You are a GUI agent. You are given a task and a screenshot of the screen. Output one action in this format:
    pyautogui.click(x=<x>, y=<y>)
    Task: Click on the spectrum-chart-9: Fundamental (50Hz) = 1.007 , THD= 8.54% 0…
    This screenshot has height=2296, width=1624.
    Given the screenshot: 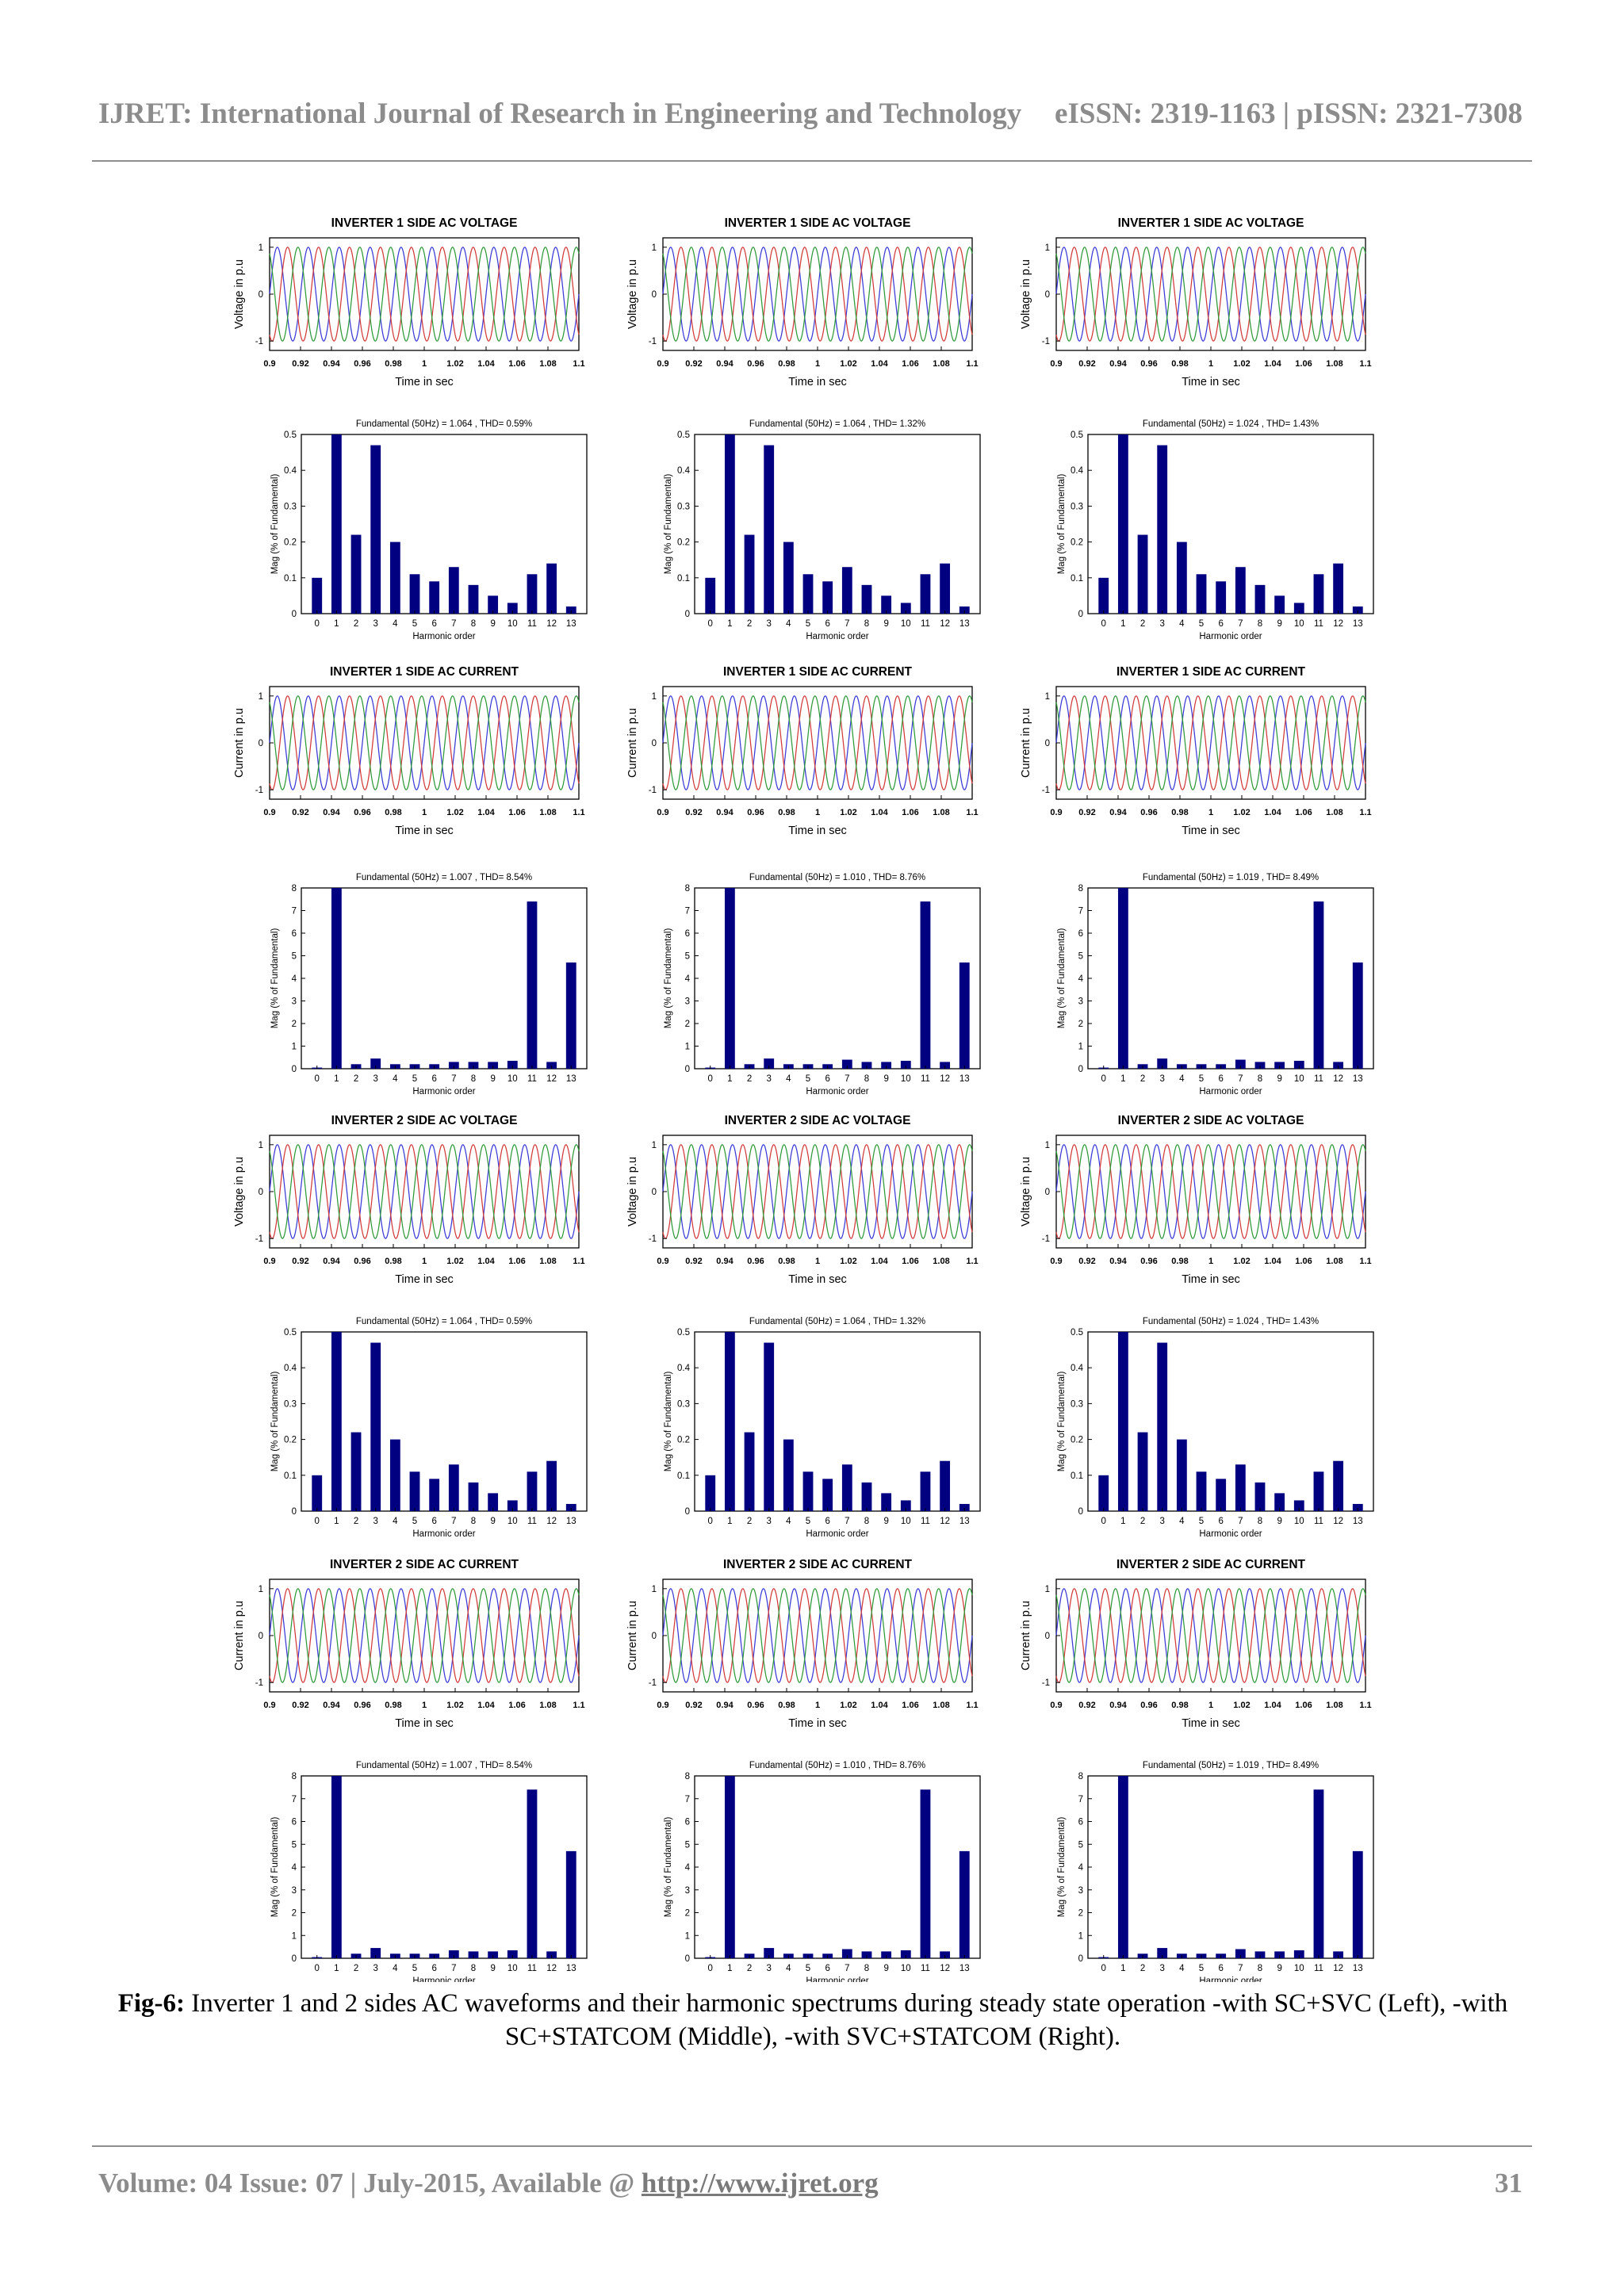 What is the action you would take?
    pyautogui.click(x=429, y=985)
    